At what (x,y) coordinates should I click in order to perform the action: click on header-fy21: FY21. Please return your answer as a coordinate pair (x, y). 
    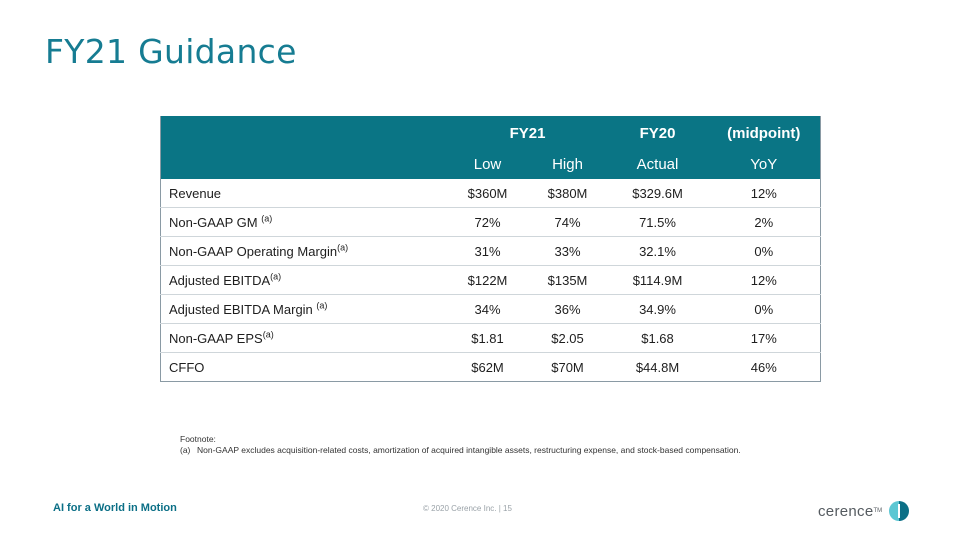
    Looking at the image, I should click on (527, 133).